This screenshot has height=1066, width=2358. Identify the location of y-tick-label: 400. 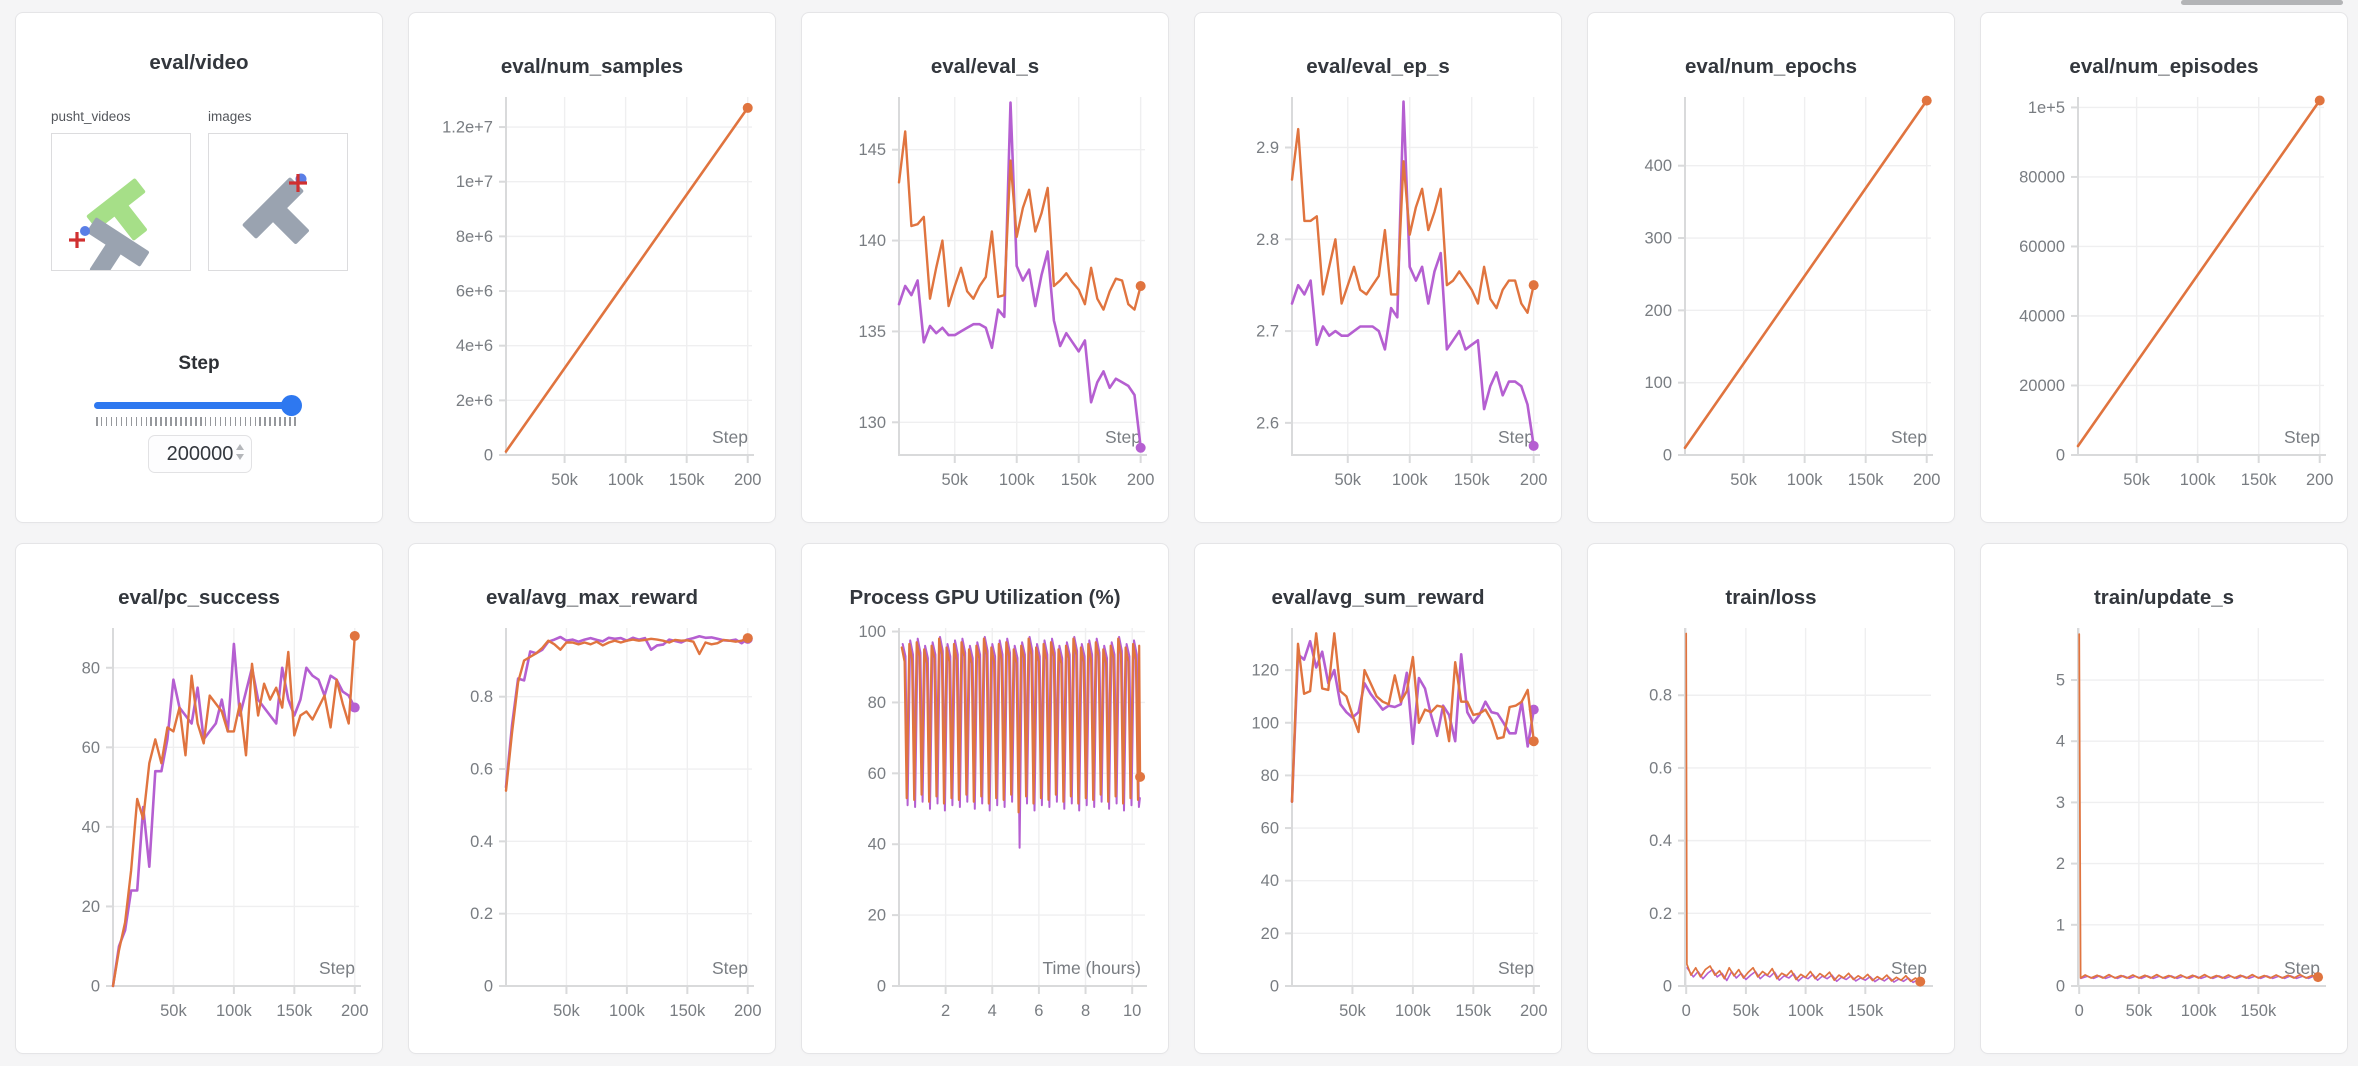
(1658, 166).